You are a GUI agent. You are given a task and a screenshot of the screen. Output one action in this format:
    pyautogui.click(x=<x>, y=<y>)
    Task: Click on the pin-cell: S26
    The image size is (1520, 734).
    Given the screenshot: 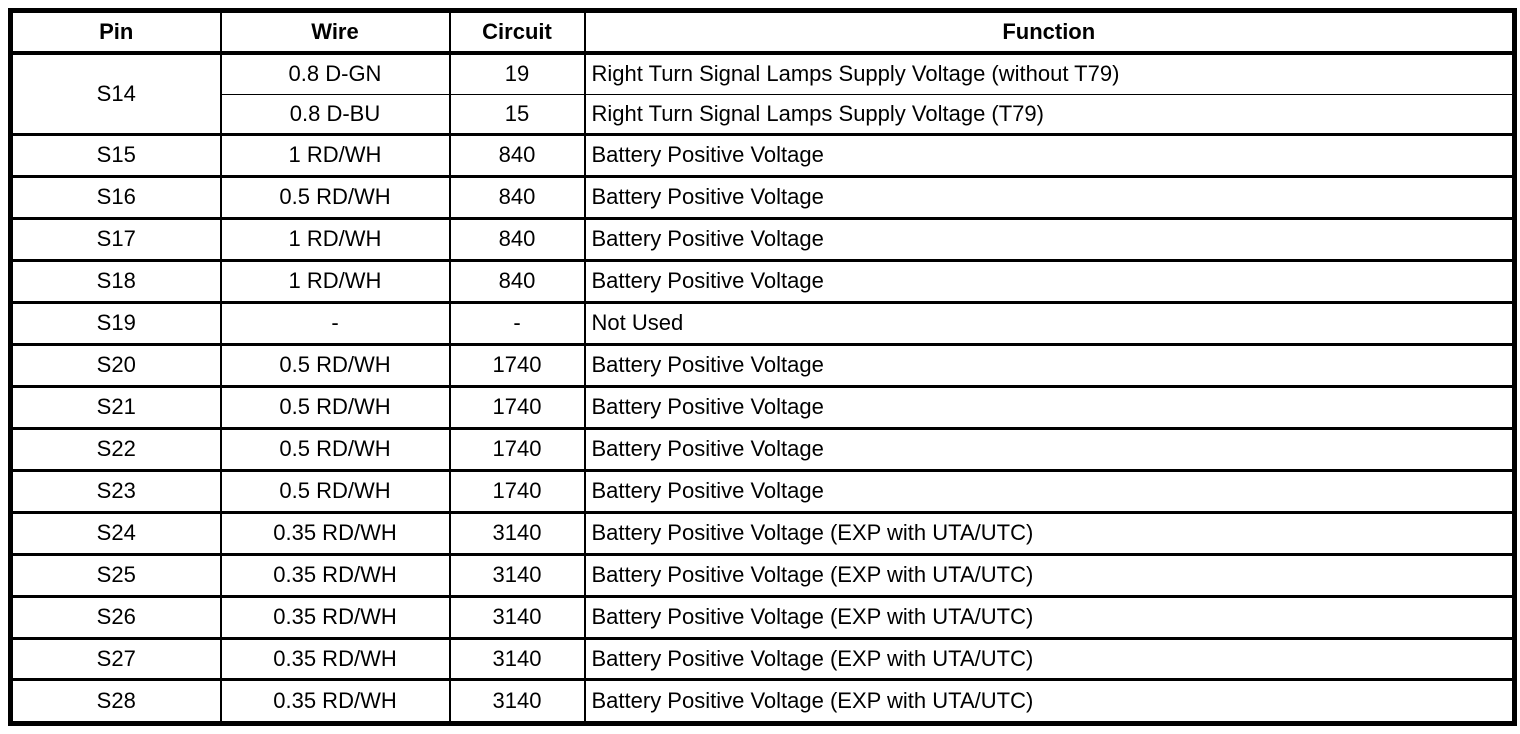 What is the action you would take?
    pyautogui.click(x=115, y=617)
    